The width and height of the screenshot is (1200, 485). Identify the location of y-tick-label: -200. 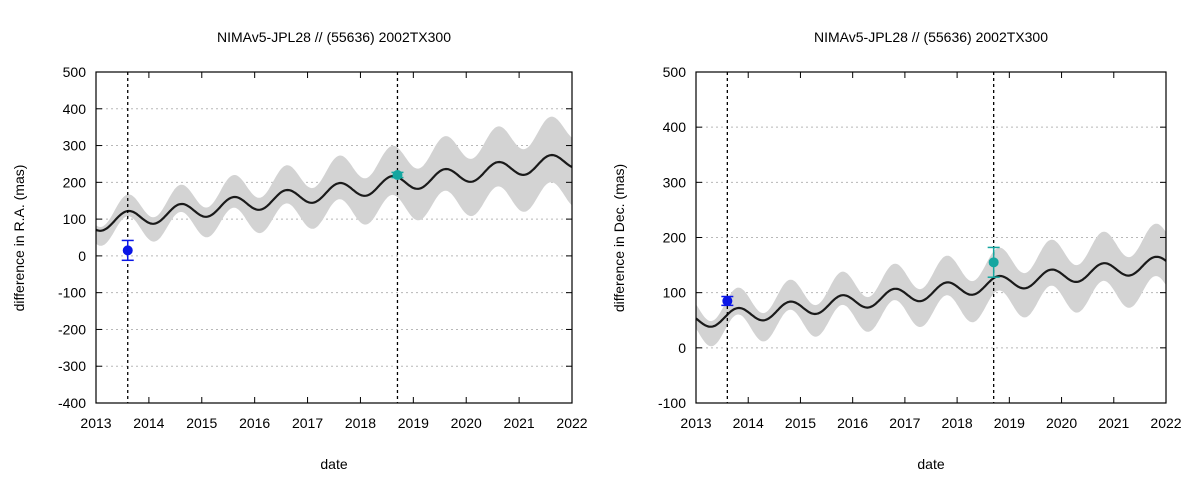
(72, 329).